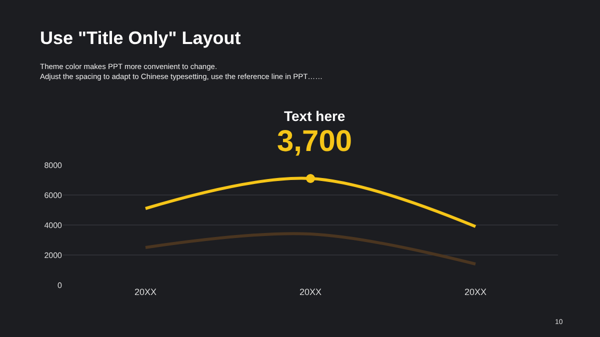 This screenshot has width=600, height=337. What do you see at coordinates (315, 116) in the screenshot?
I see `text: Text here` at bounding box center [315, 116].